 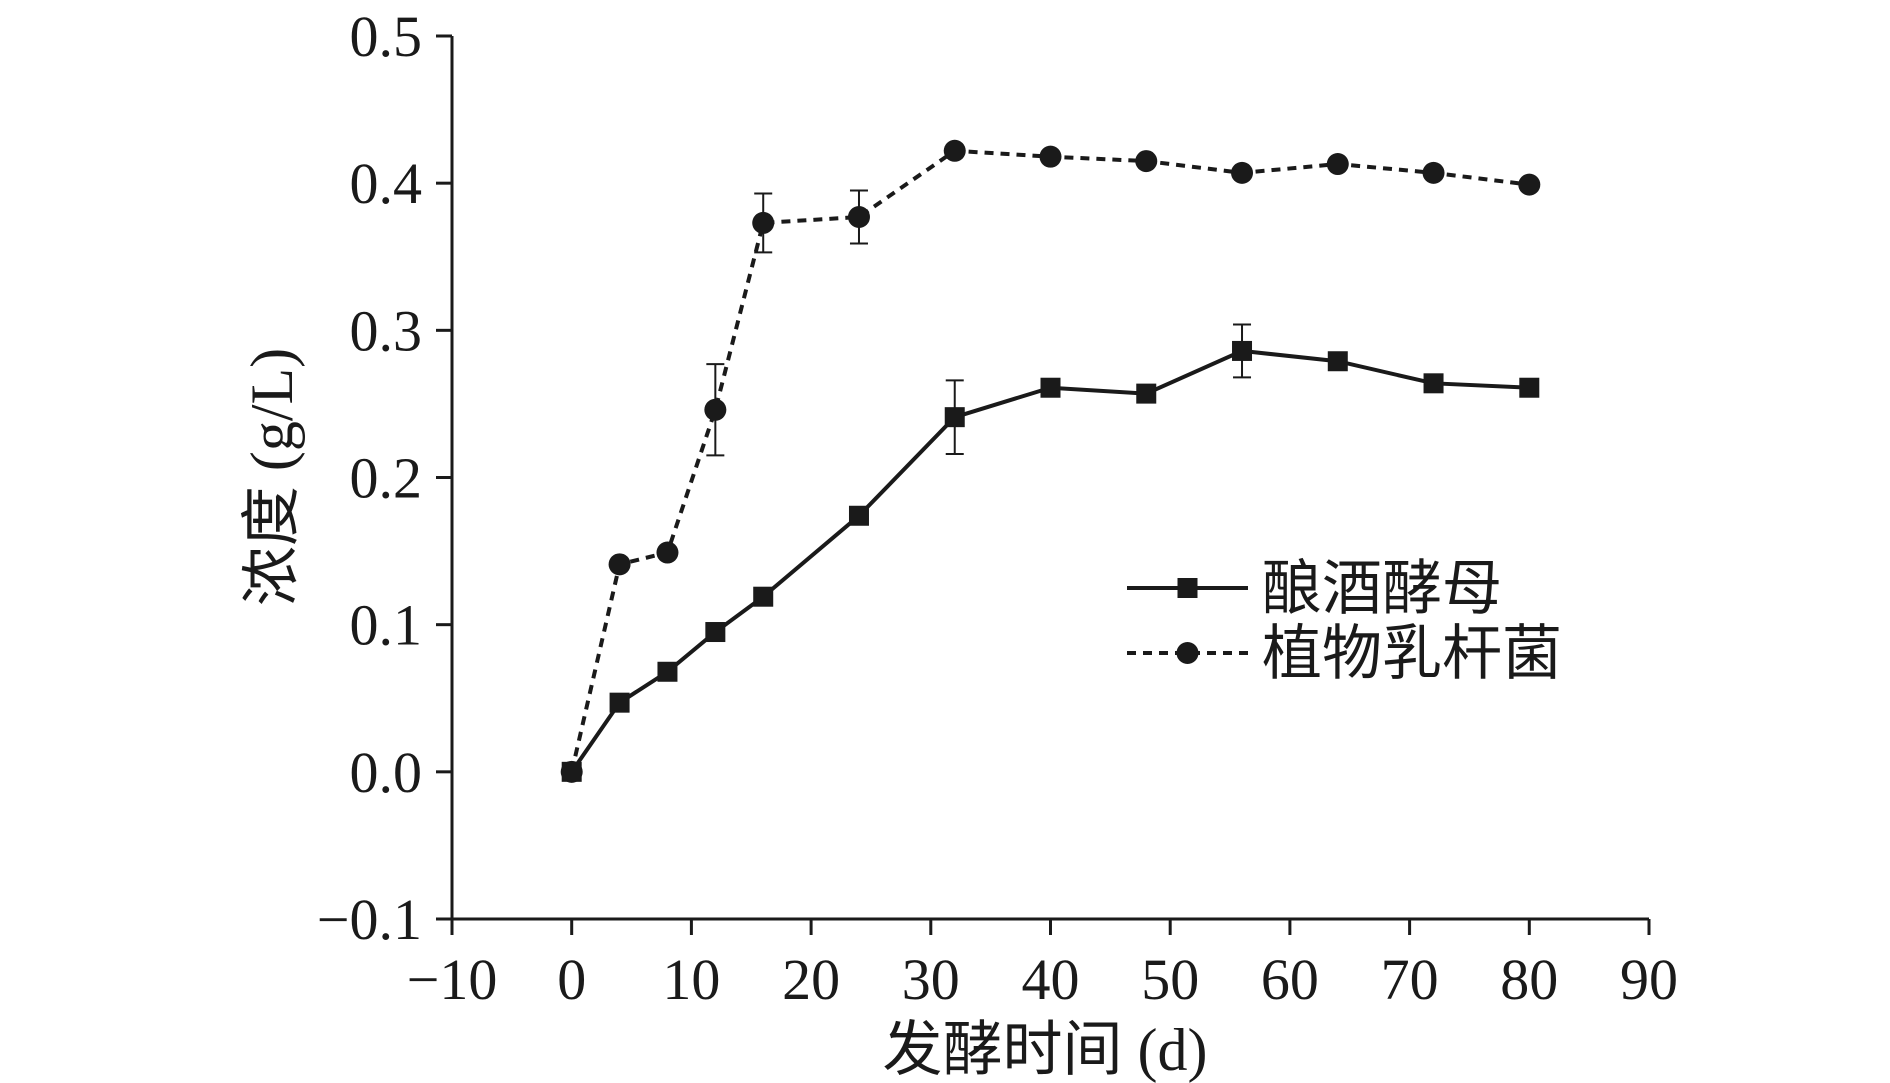 What do you see at coordinates (1051, 979) in the screenshot?
I see `x-tick-label: 40` at bounding box center [1051, 979].